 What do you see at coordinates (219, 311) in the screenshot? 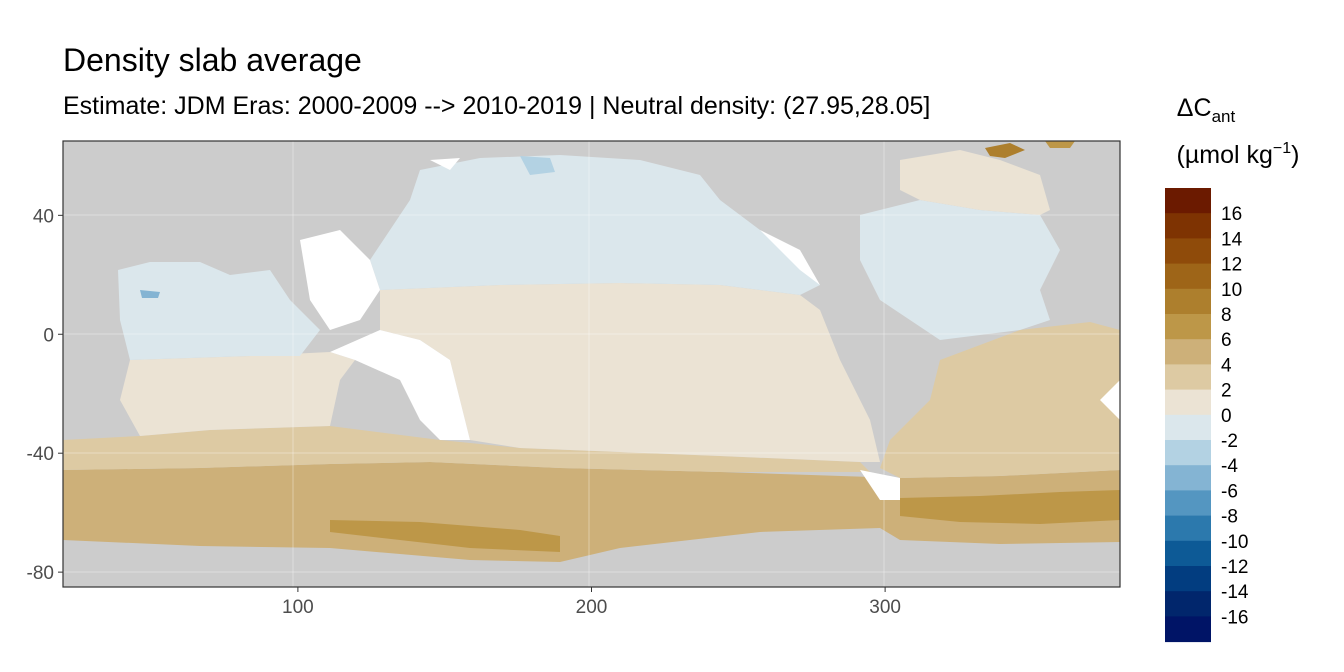
I see `region-north-indian` at bounding box center [219, 311].